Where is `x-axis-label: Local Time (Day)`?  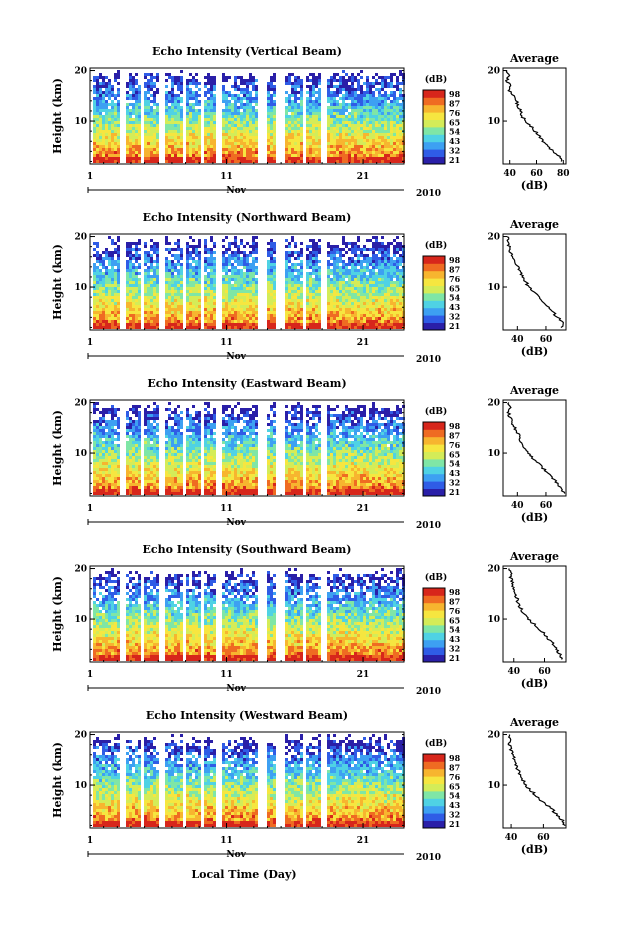
x-axis-label: Local Time (Day) is located at coordinates (243, 874).